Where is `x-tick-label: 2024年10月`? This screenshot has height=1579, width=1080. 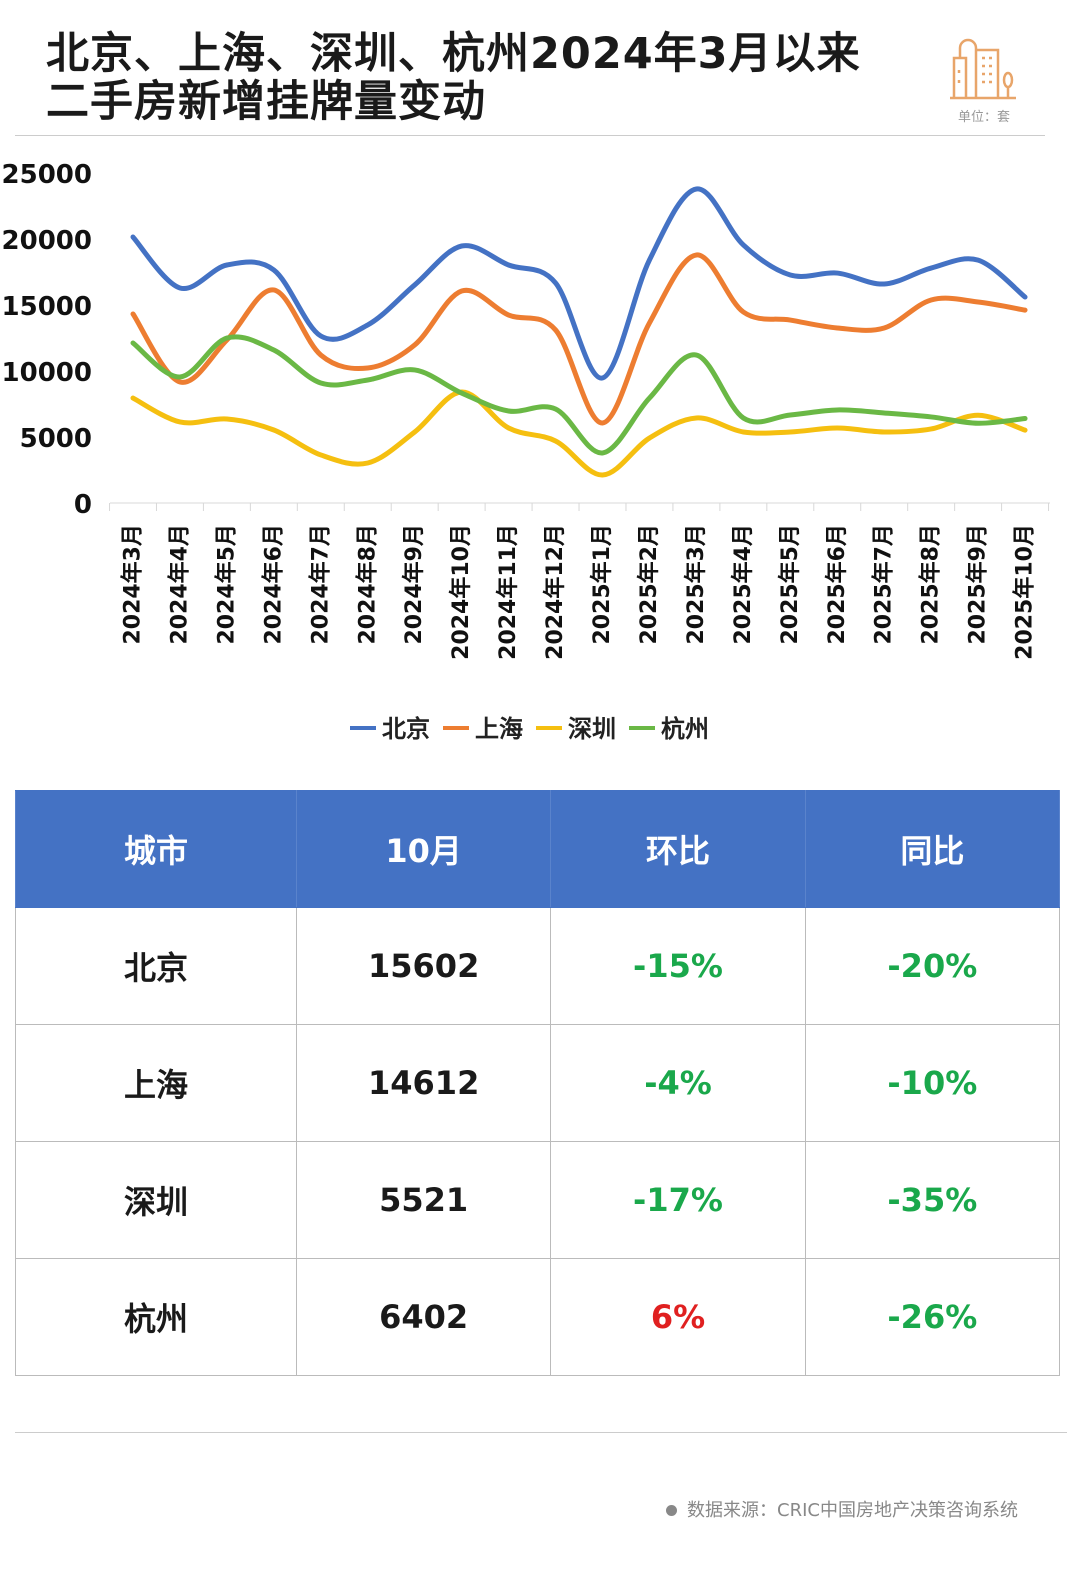
x-tick-label: 2024年10月 is located at coordinates (461, 592).